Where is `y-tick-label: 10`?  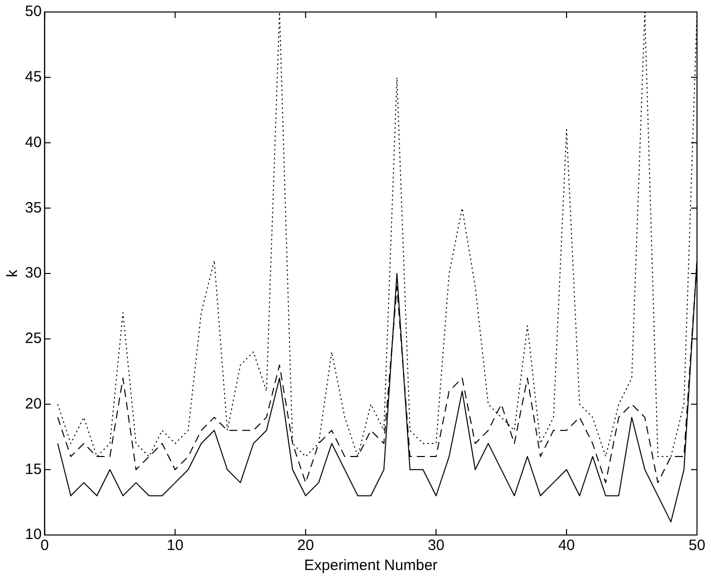
y-tick-label: 10 is located at coordinates (33, 535).